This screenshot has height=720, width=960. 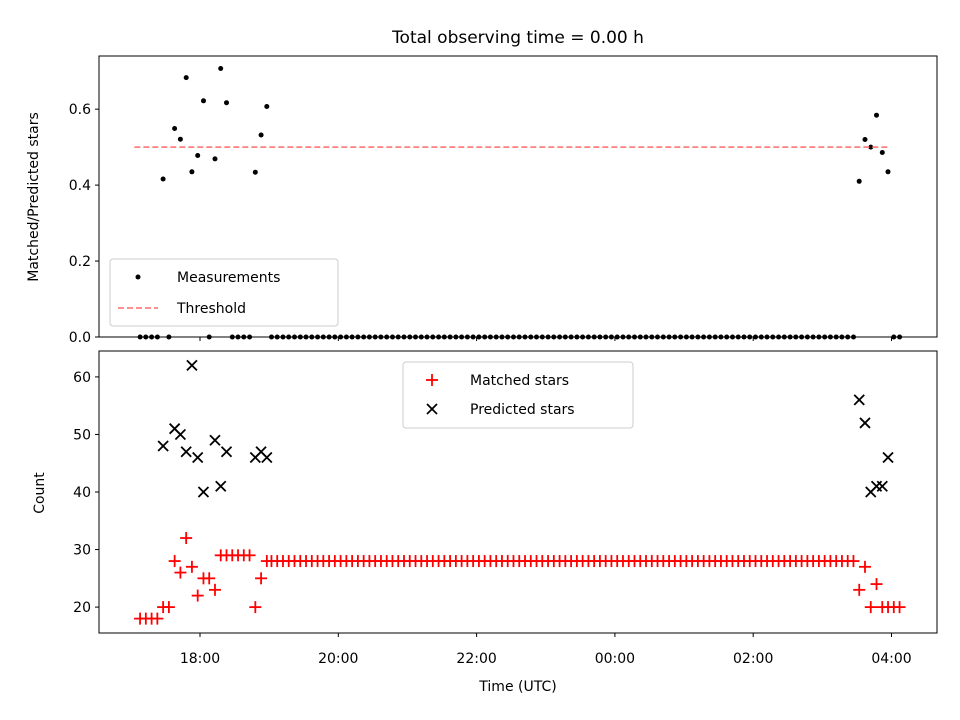 What do you see at coordinates (84, 224) in the screenshot?
I see `top-y-axis: 0.0 0.2 0.4 0.6` at bounding box center [84, 224].